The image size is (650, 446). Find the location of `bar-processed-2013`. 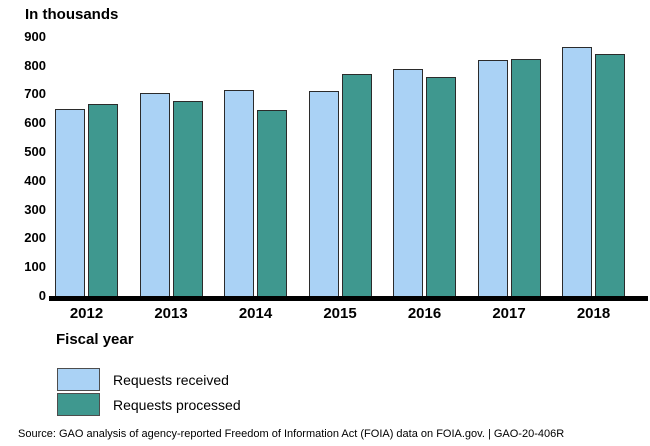

bar-processed-2013 is located at coordinates (187, 198).